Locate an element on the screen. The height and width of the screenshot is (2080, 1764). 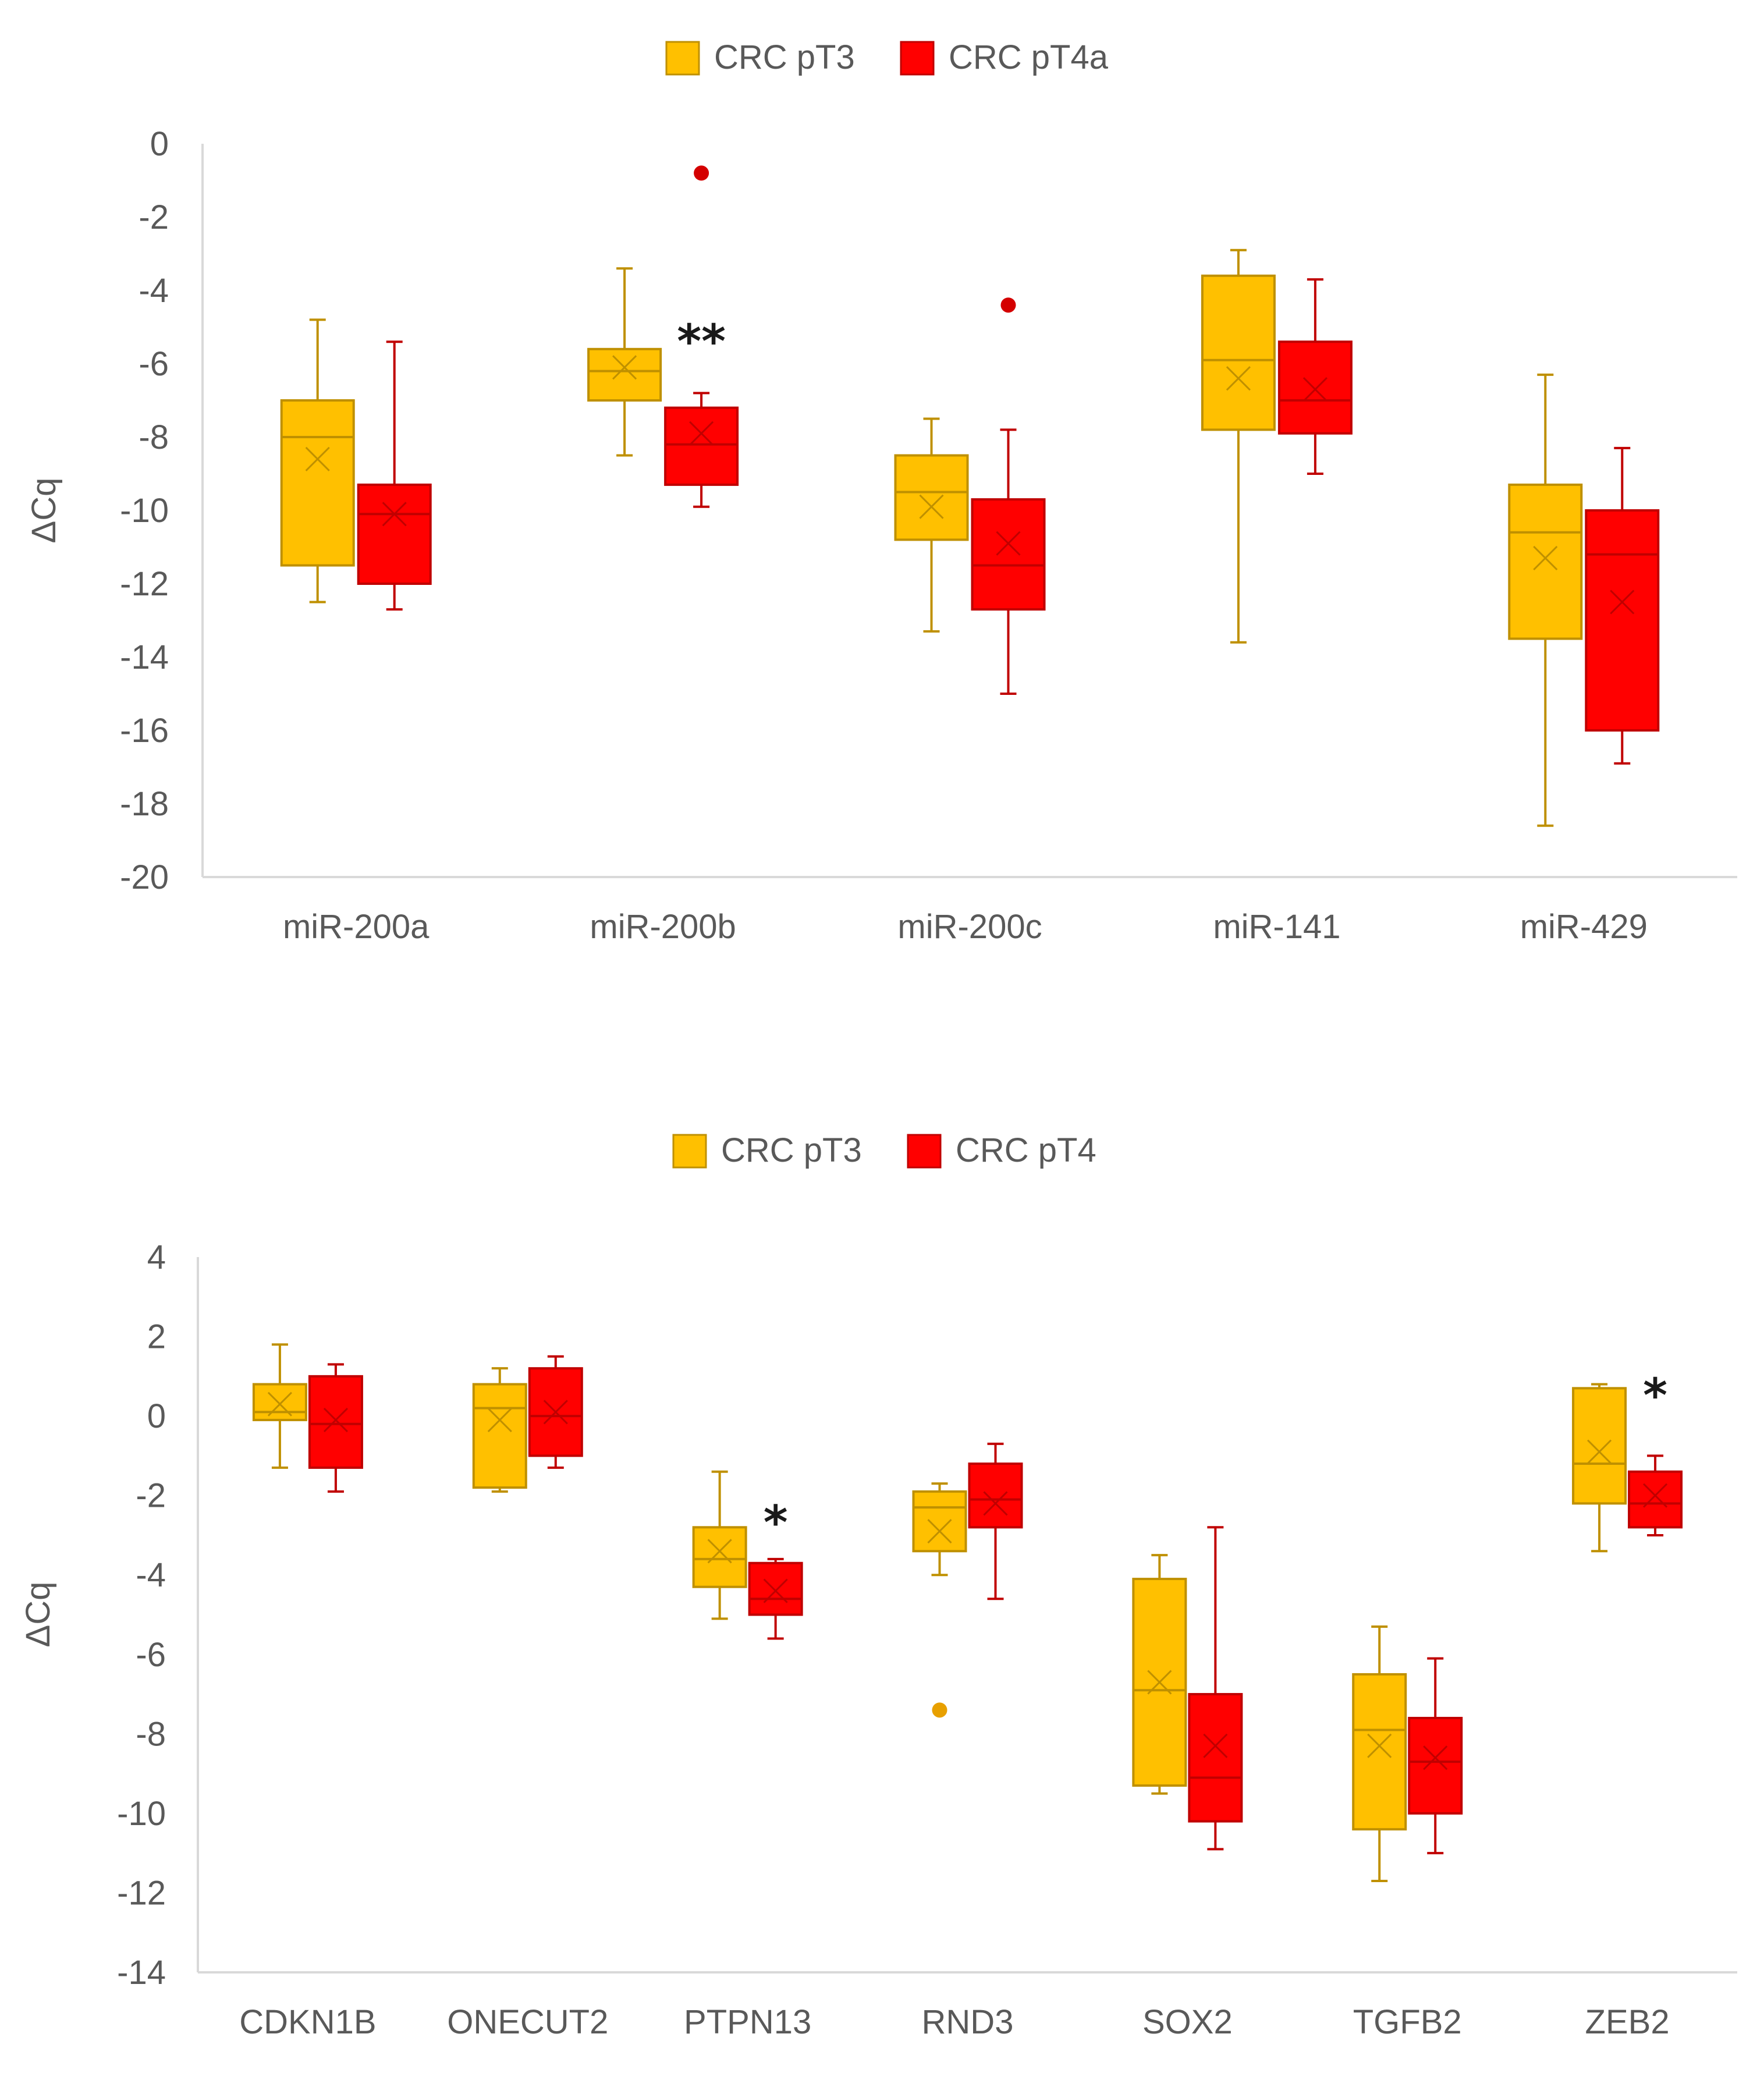
box-pt4-CDKN1B is located at coordinates (335, 1428).